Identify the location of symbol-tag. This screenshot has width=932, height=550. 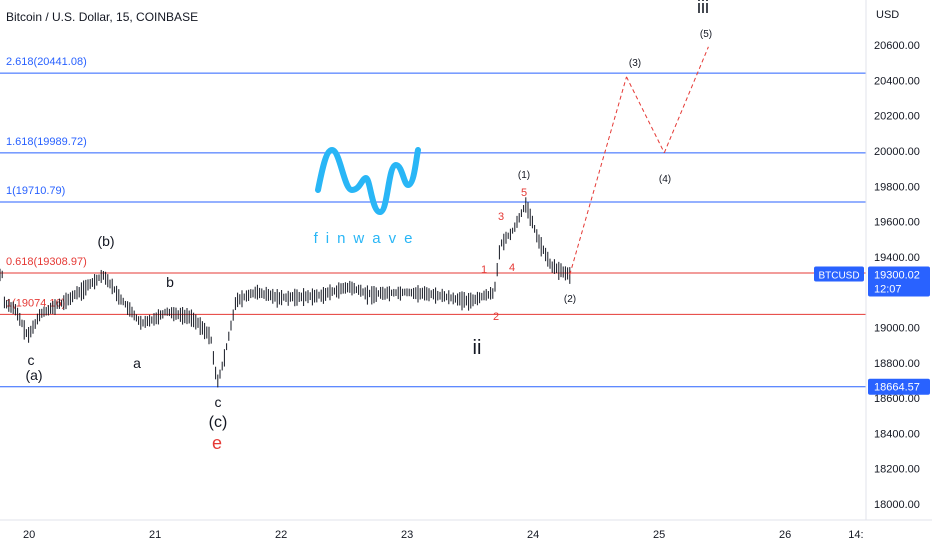
(839, 274).